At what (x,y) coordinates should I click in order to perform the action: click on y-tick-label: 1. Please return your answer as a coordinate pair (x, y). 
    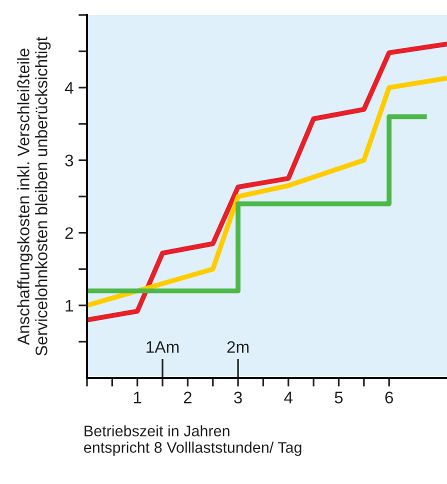
    Looking at the image, I should click on (69, 306).